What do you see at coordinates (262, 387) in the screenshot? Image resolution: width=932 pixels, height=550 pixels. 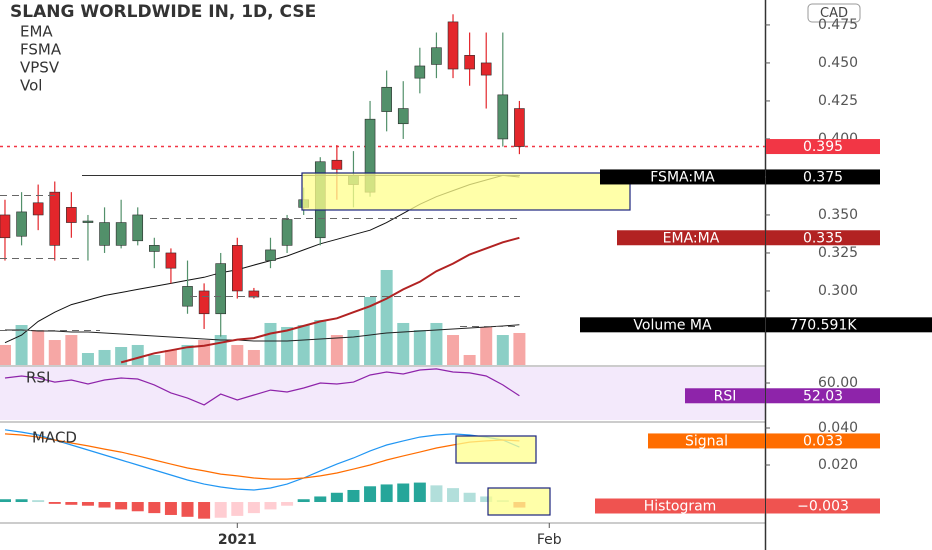 I see `rsi-line` at bounding box center [262, 387].